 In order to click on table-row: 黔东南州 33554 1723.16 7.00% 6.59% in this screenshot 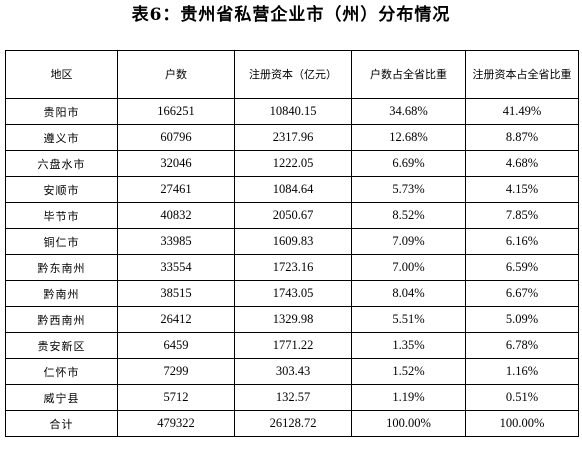, I will do `click(292, 267)`.